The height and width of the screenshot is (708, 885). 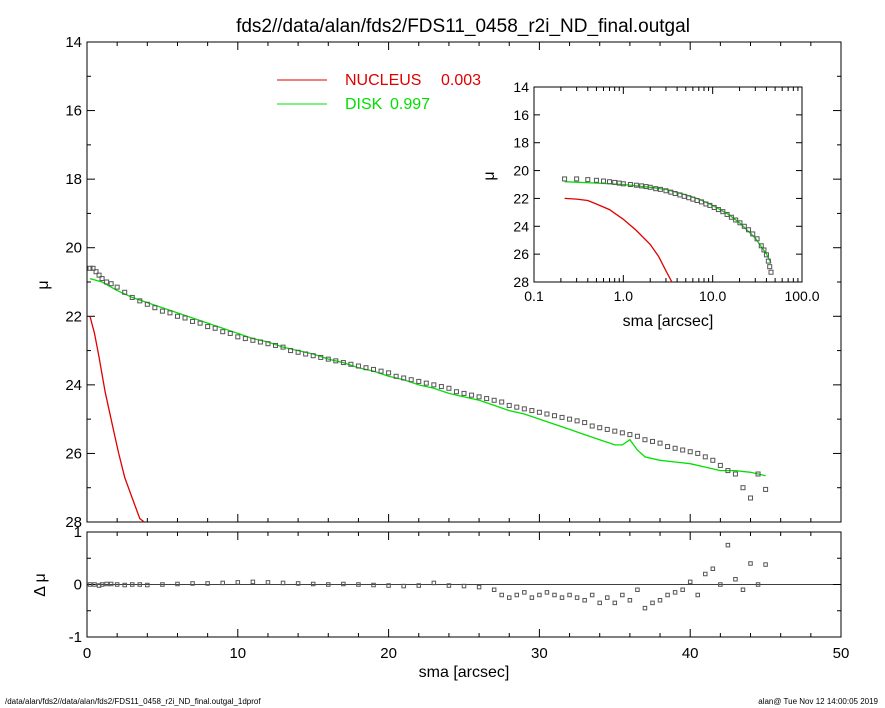 What do you see at coordinates (818, 701) in the screenshot?
I see `footer-user-date: alan@ Tue Nov 12 14:00:05 2019` at bounding box center [818, 701].